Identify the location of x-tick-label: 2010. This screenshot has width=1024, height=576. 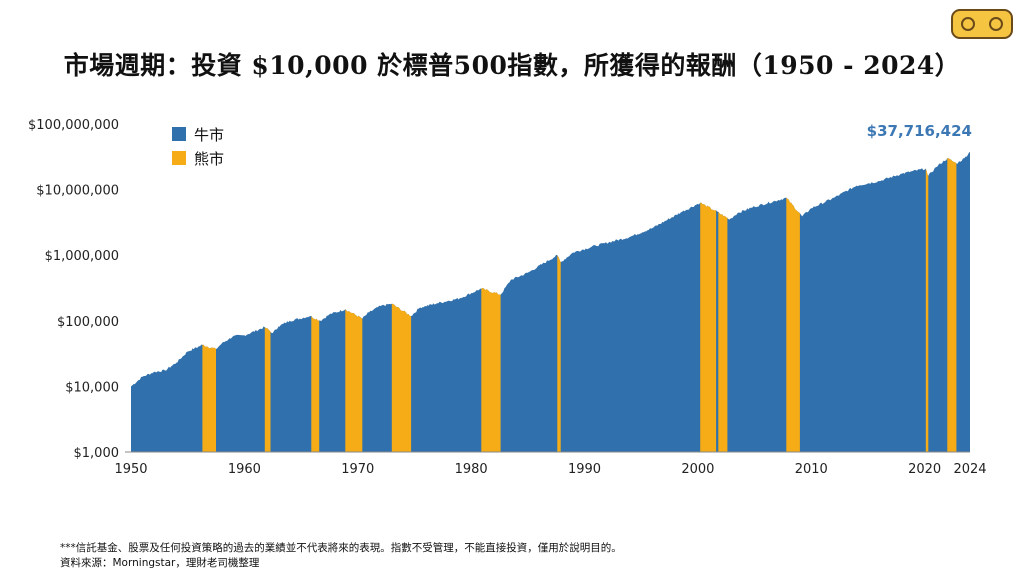
(811, 469).